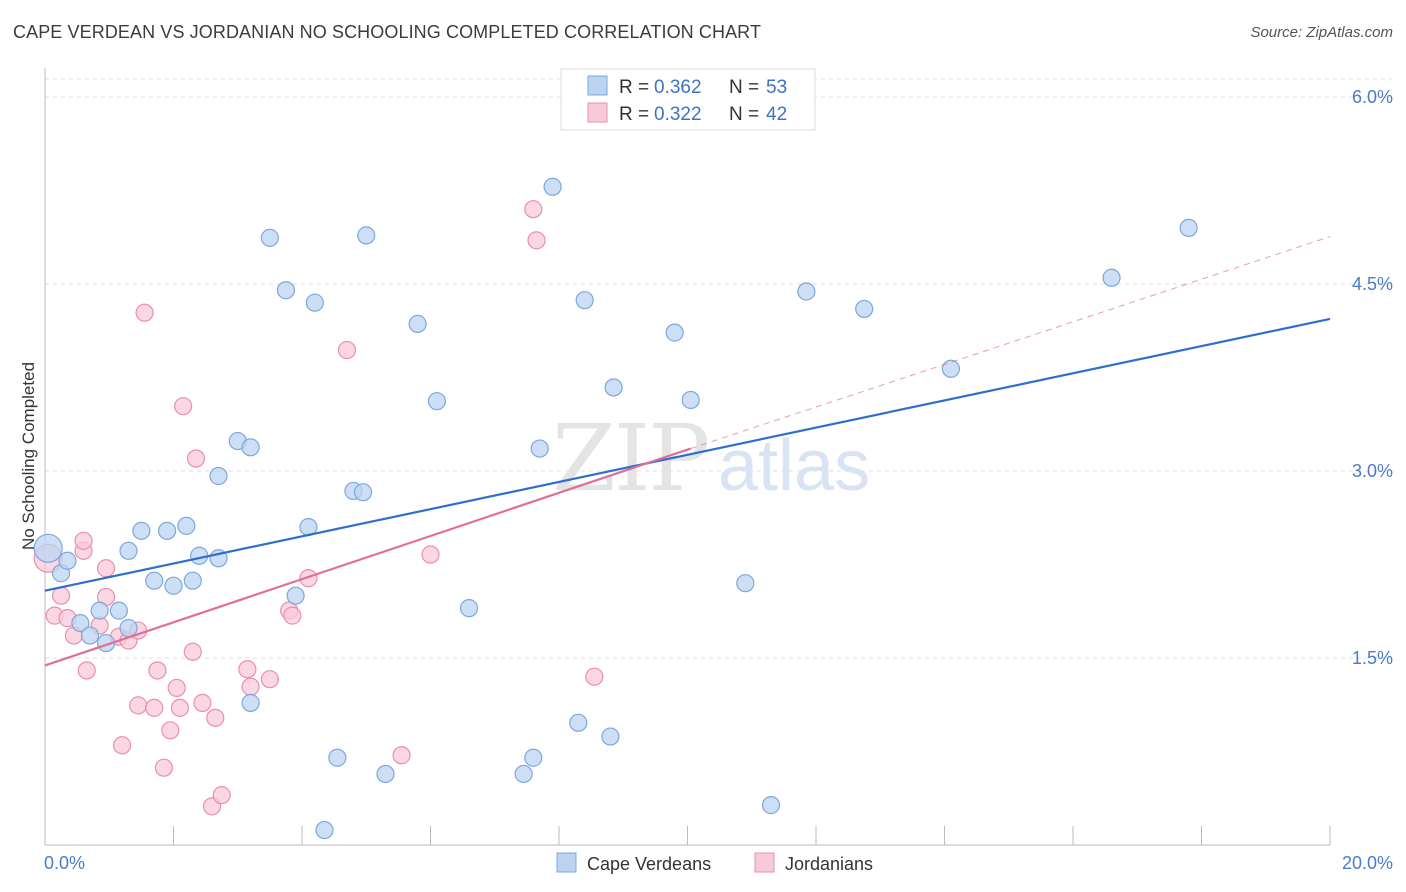  I want to click on x-tick-label-max: 20.0%, so click(1367, 863).